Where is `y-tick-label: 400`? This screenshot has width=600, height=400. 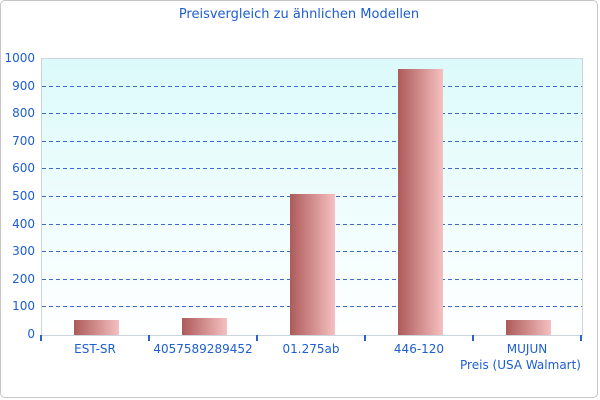 y-tick-label: 400 is located at coordinates (23, 223).